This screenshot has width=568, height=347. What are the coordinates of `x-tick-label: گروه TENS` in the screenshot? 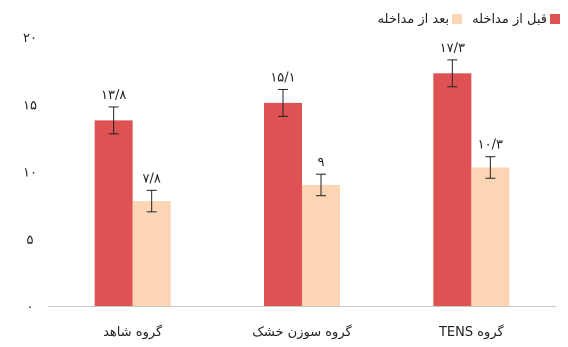 It's located at (471, 332).